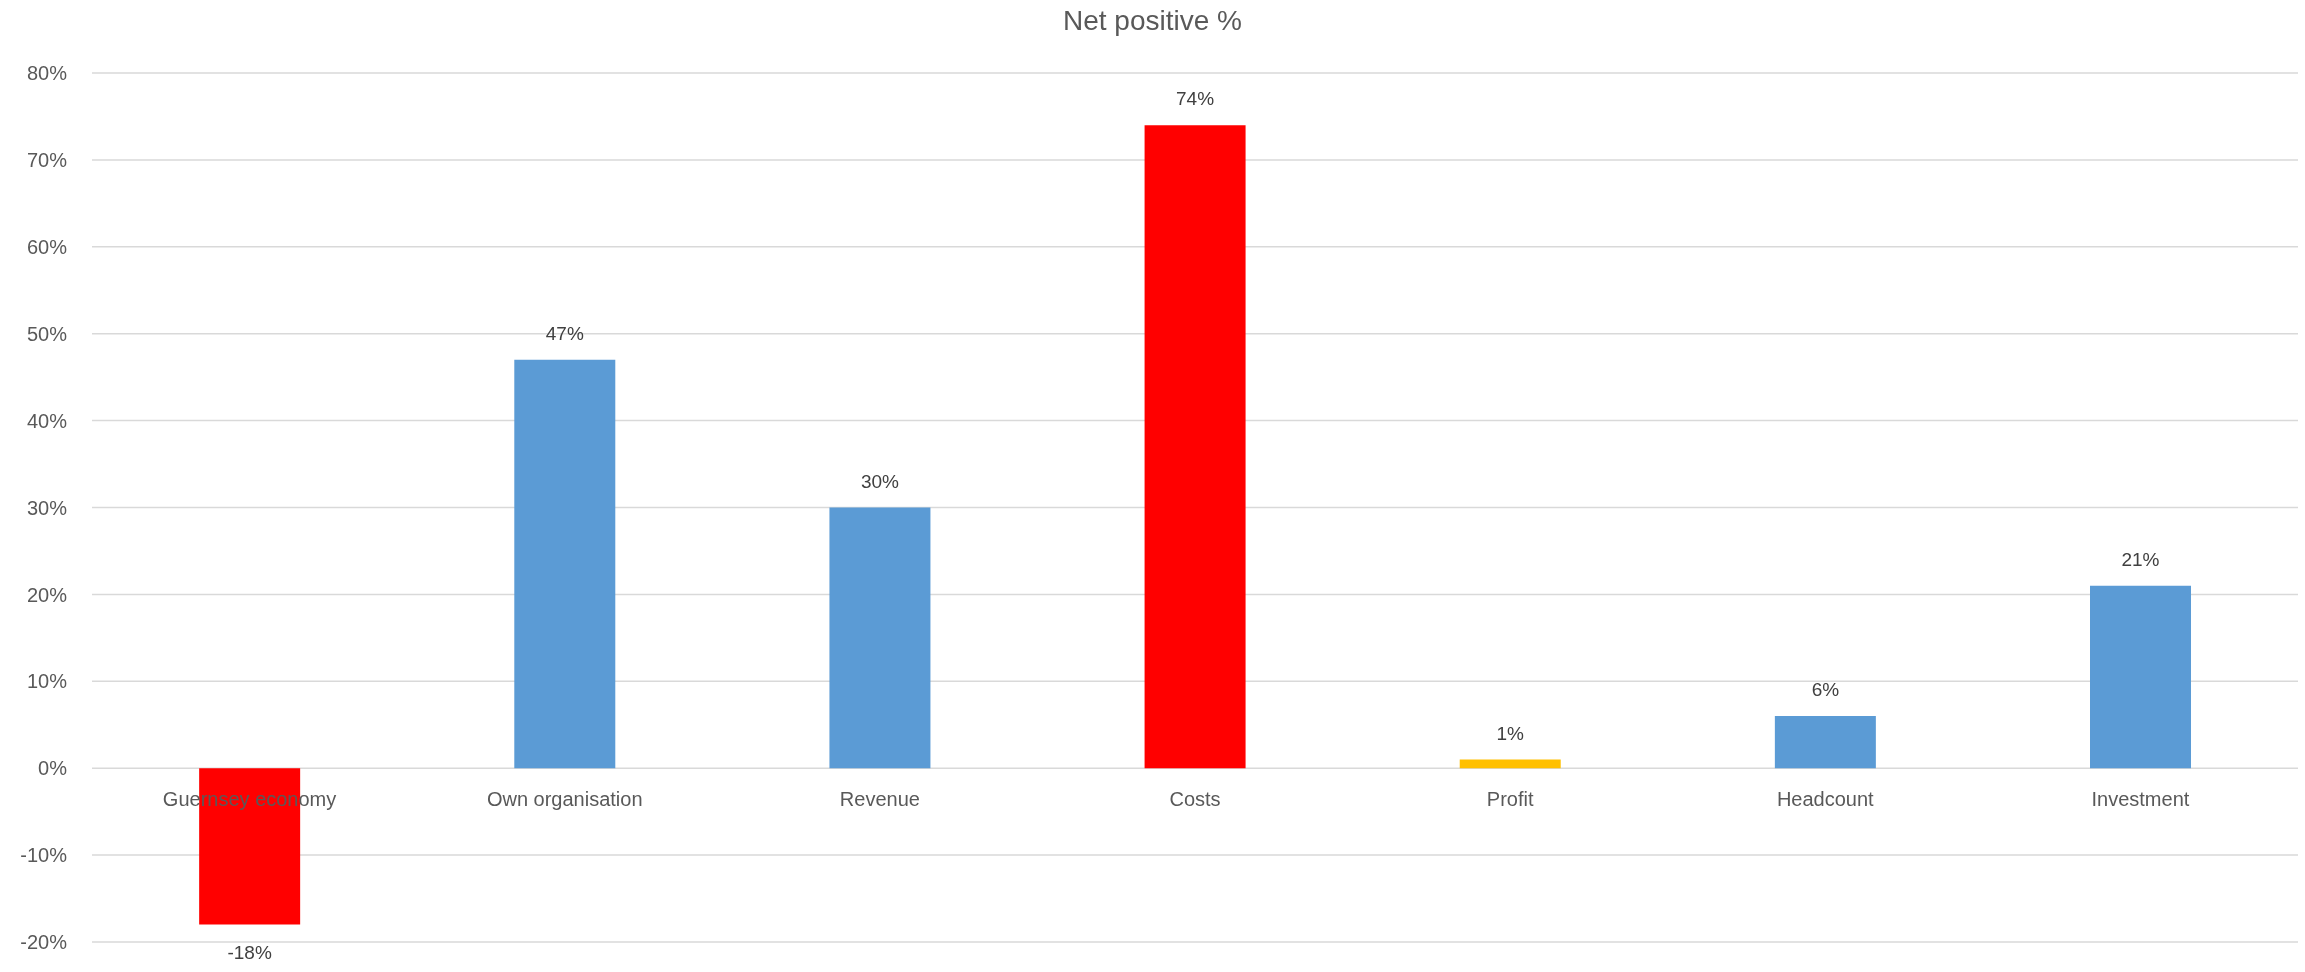  Describe the element at coordinates (1195, 99) in the screenshot. I see `data-label: 74%` at that location.